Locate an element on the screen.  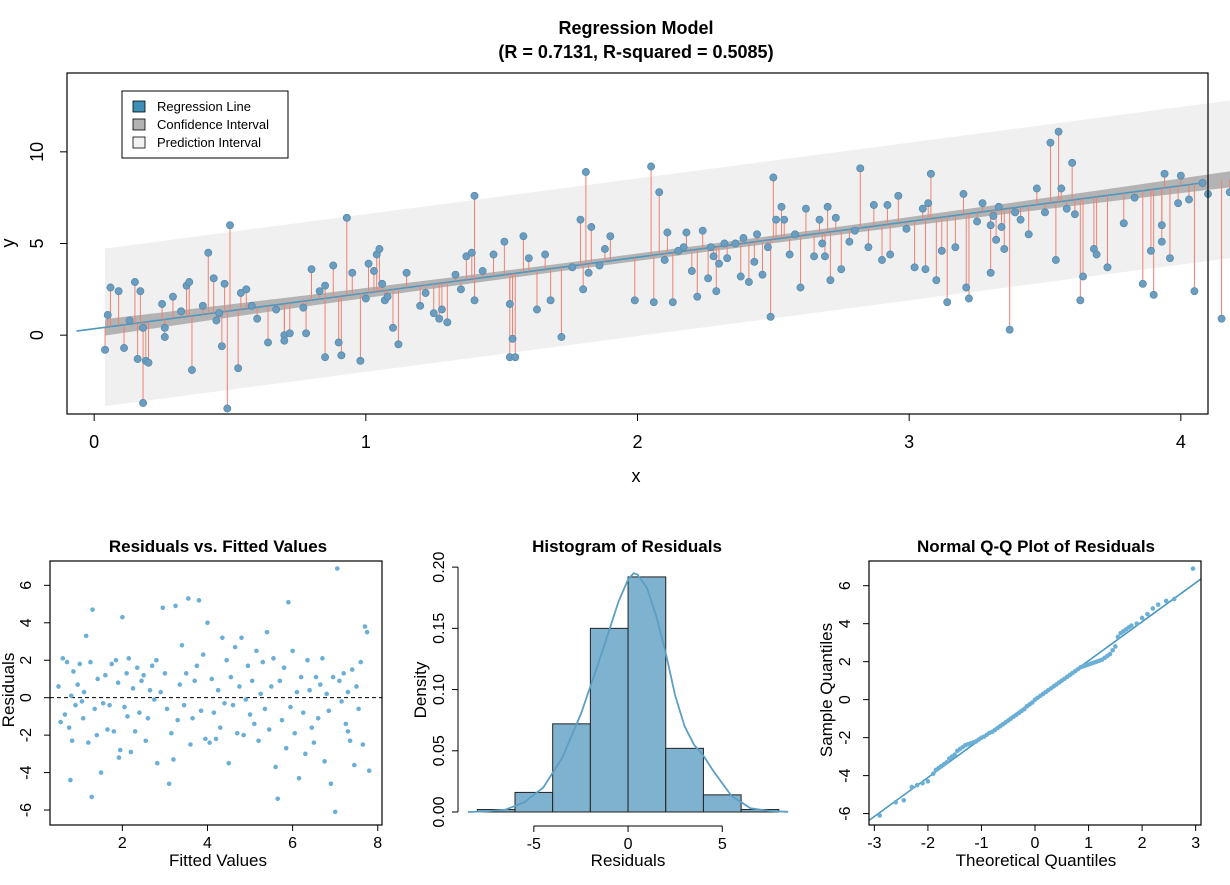
legend-box is located at coordinates (205, 124).